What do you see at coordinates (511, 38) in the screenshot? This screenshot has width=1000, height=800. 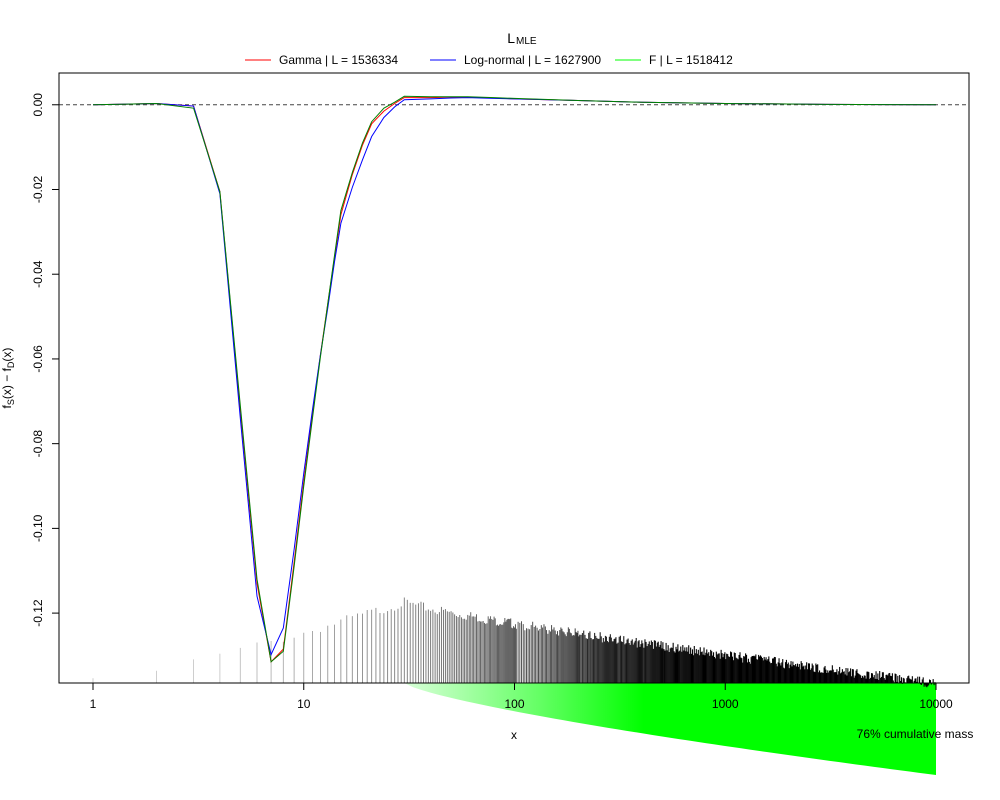 I see `chart-title: L` at bounding box center [511, 38].